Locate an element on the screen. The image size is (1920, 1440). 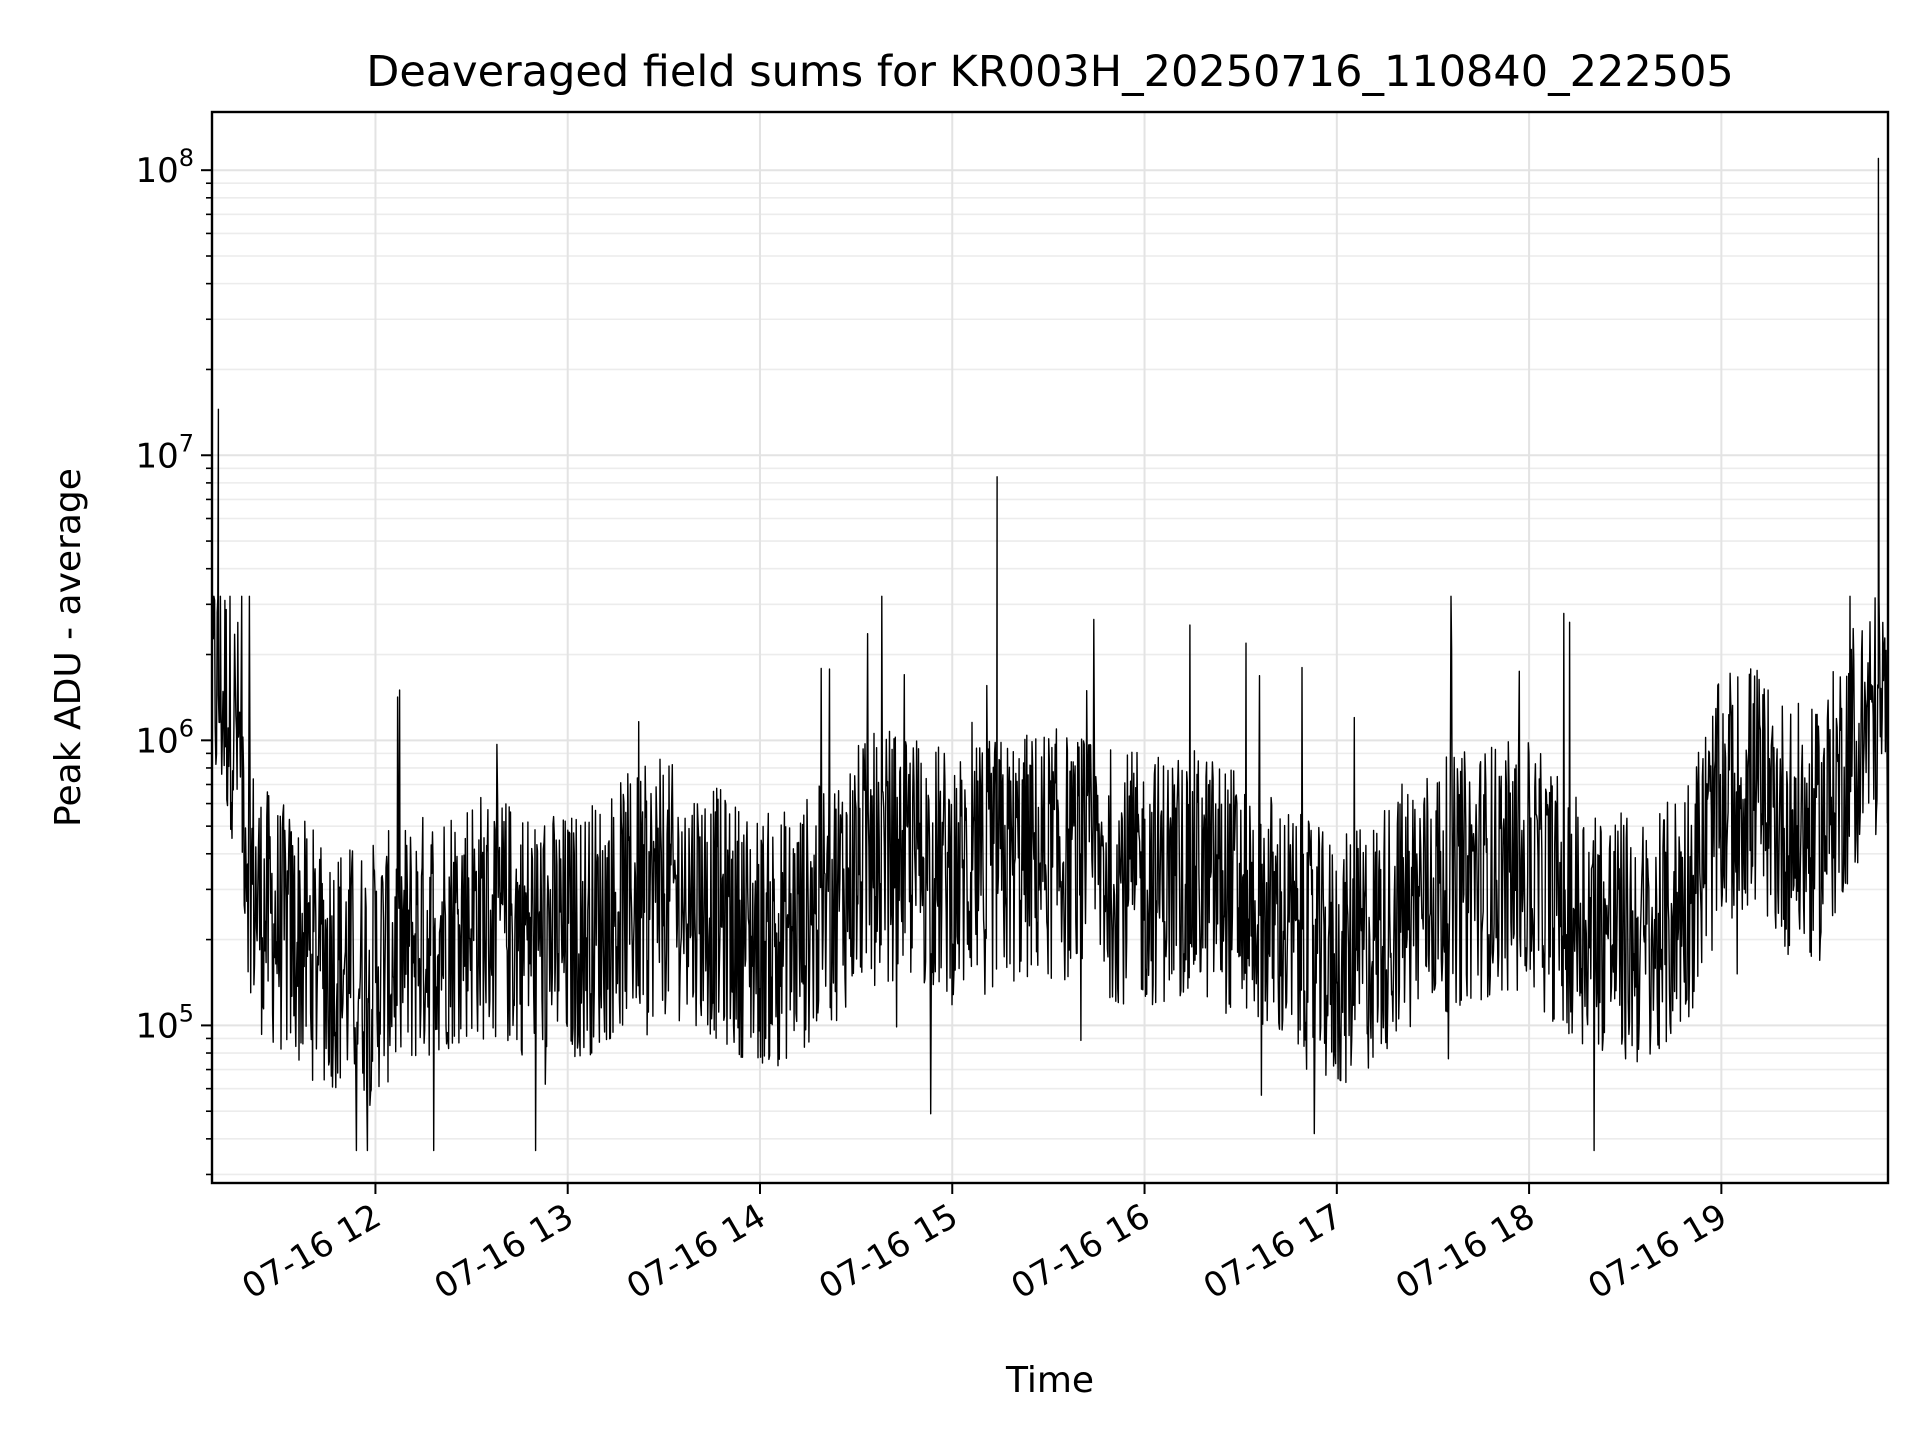
x-tick-label: 07-16 15 is located at coordinates (888, 1251).